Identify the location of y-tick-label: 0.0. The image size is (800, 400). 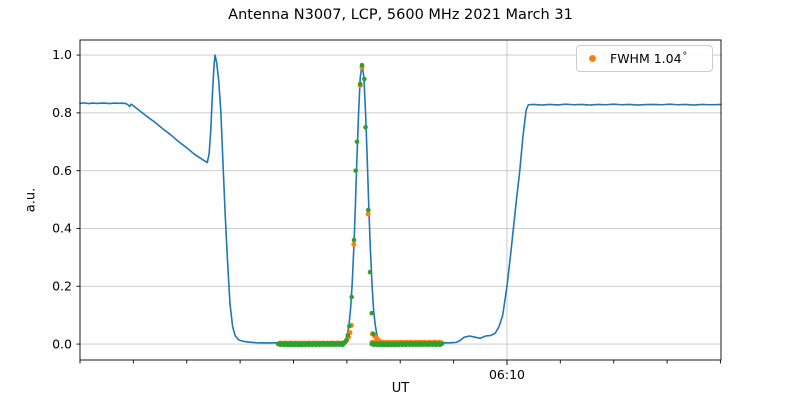
(62, 343).